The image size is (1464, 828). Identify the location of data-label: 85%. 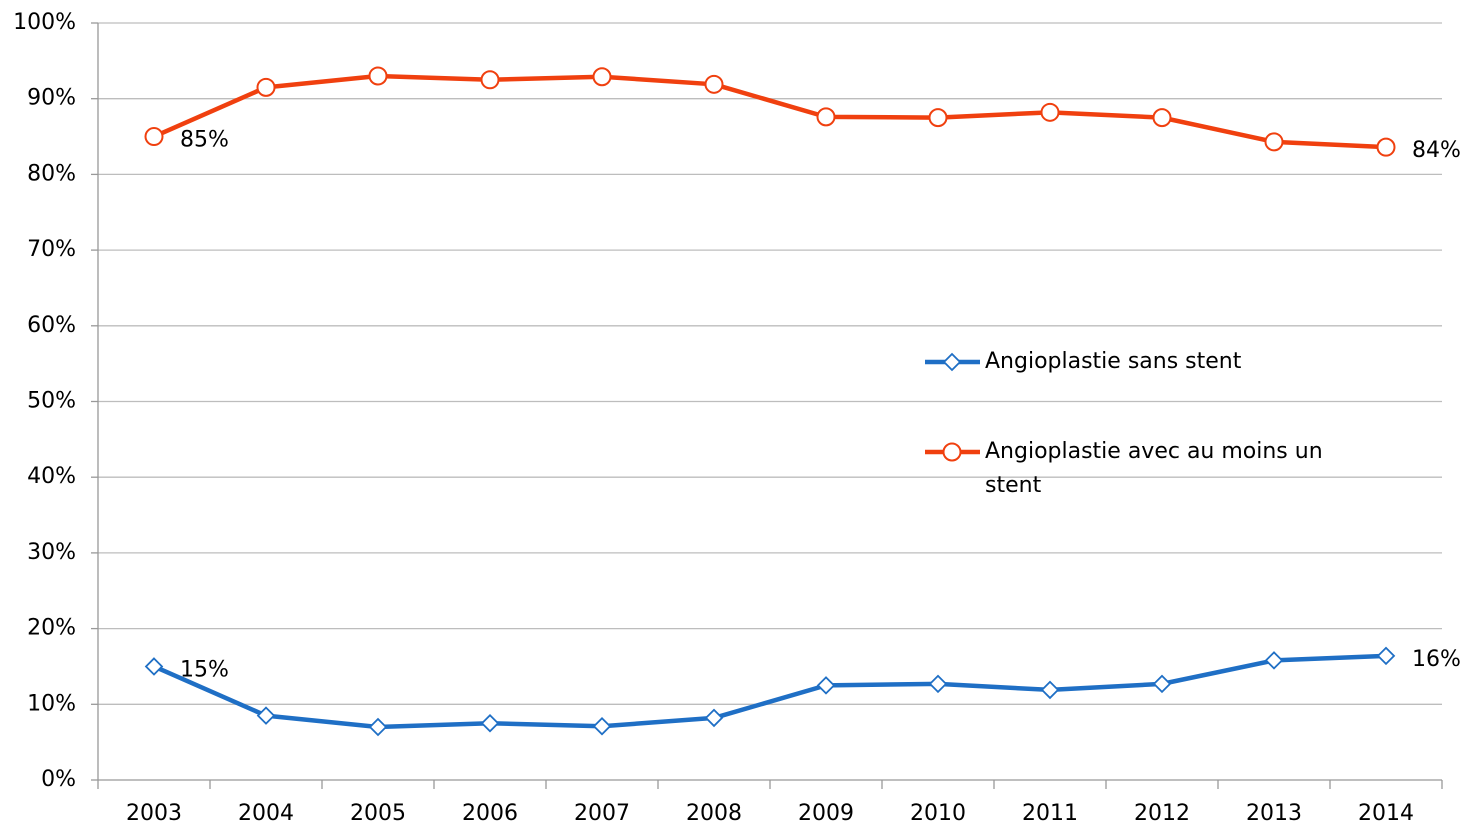
(204, 140).